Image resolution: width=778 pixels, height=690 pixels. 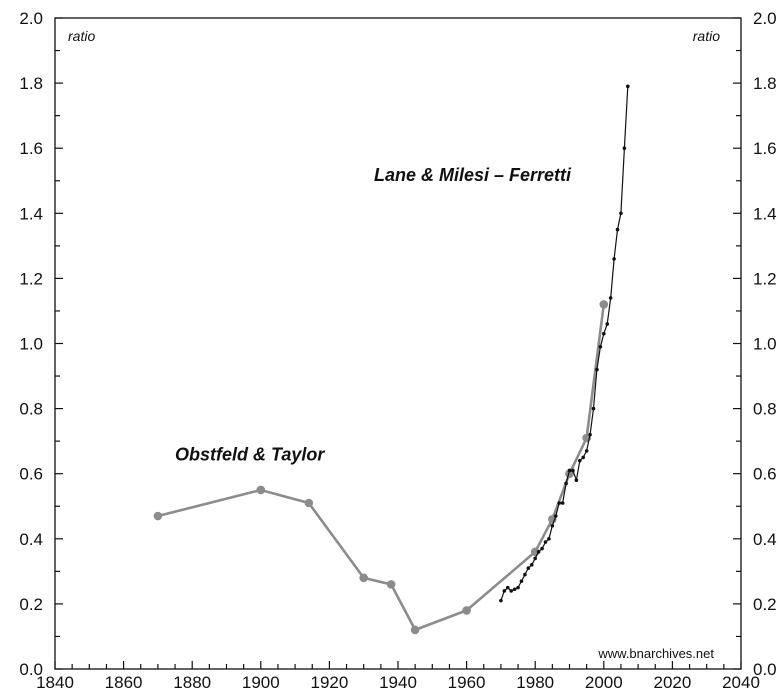 What do you see at coordinates (655, 653) in the screenshot?
I see `source-credit: www.bnarchives.net` at bounding box center [655, 653].